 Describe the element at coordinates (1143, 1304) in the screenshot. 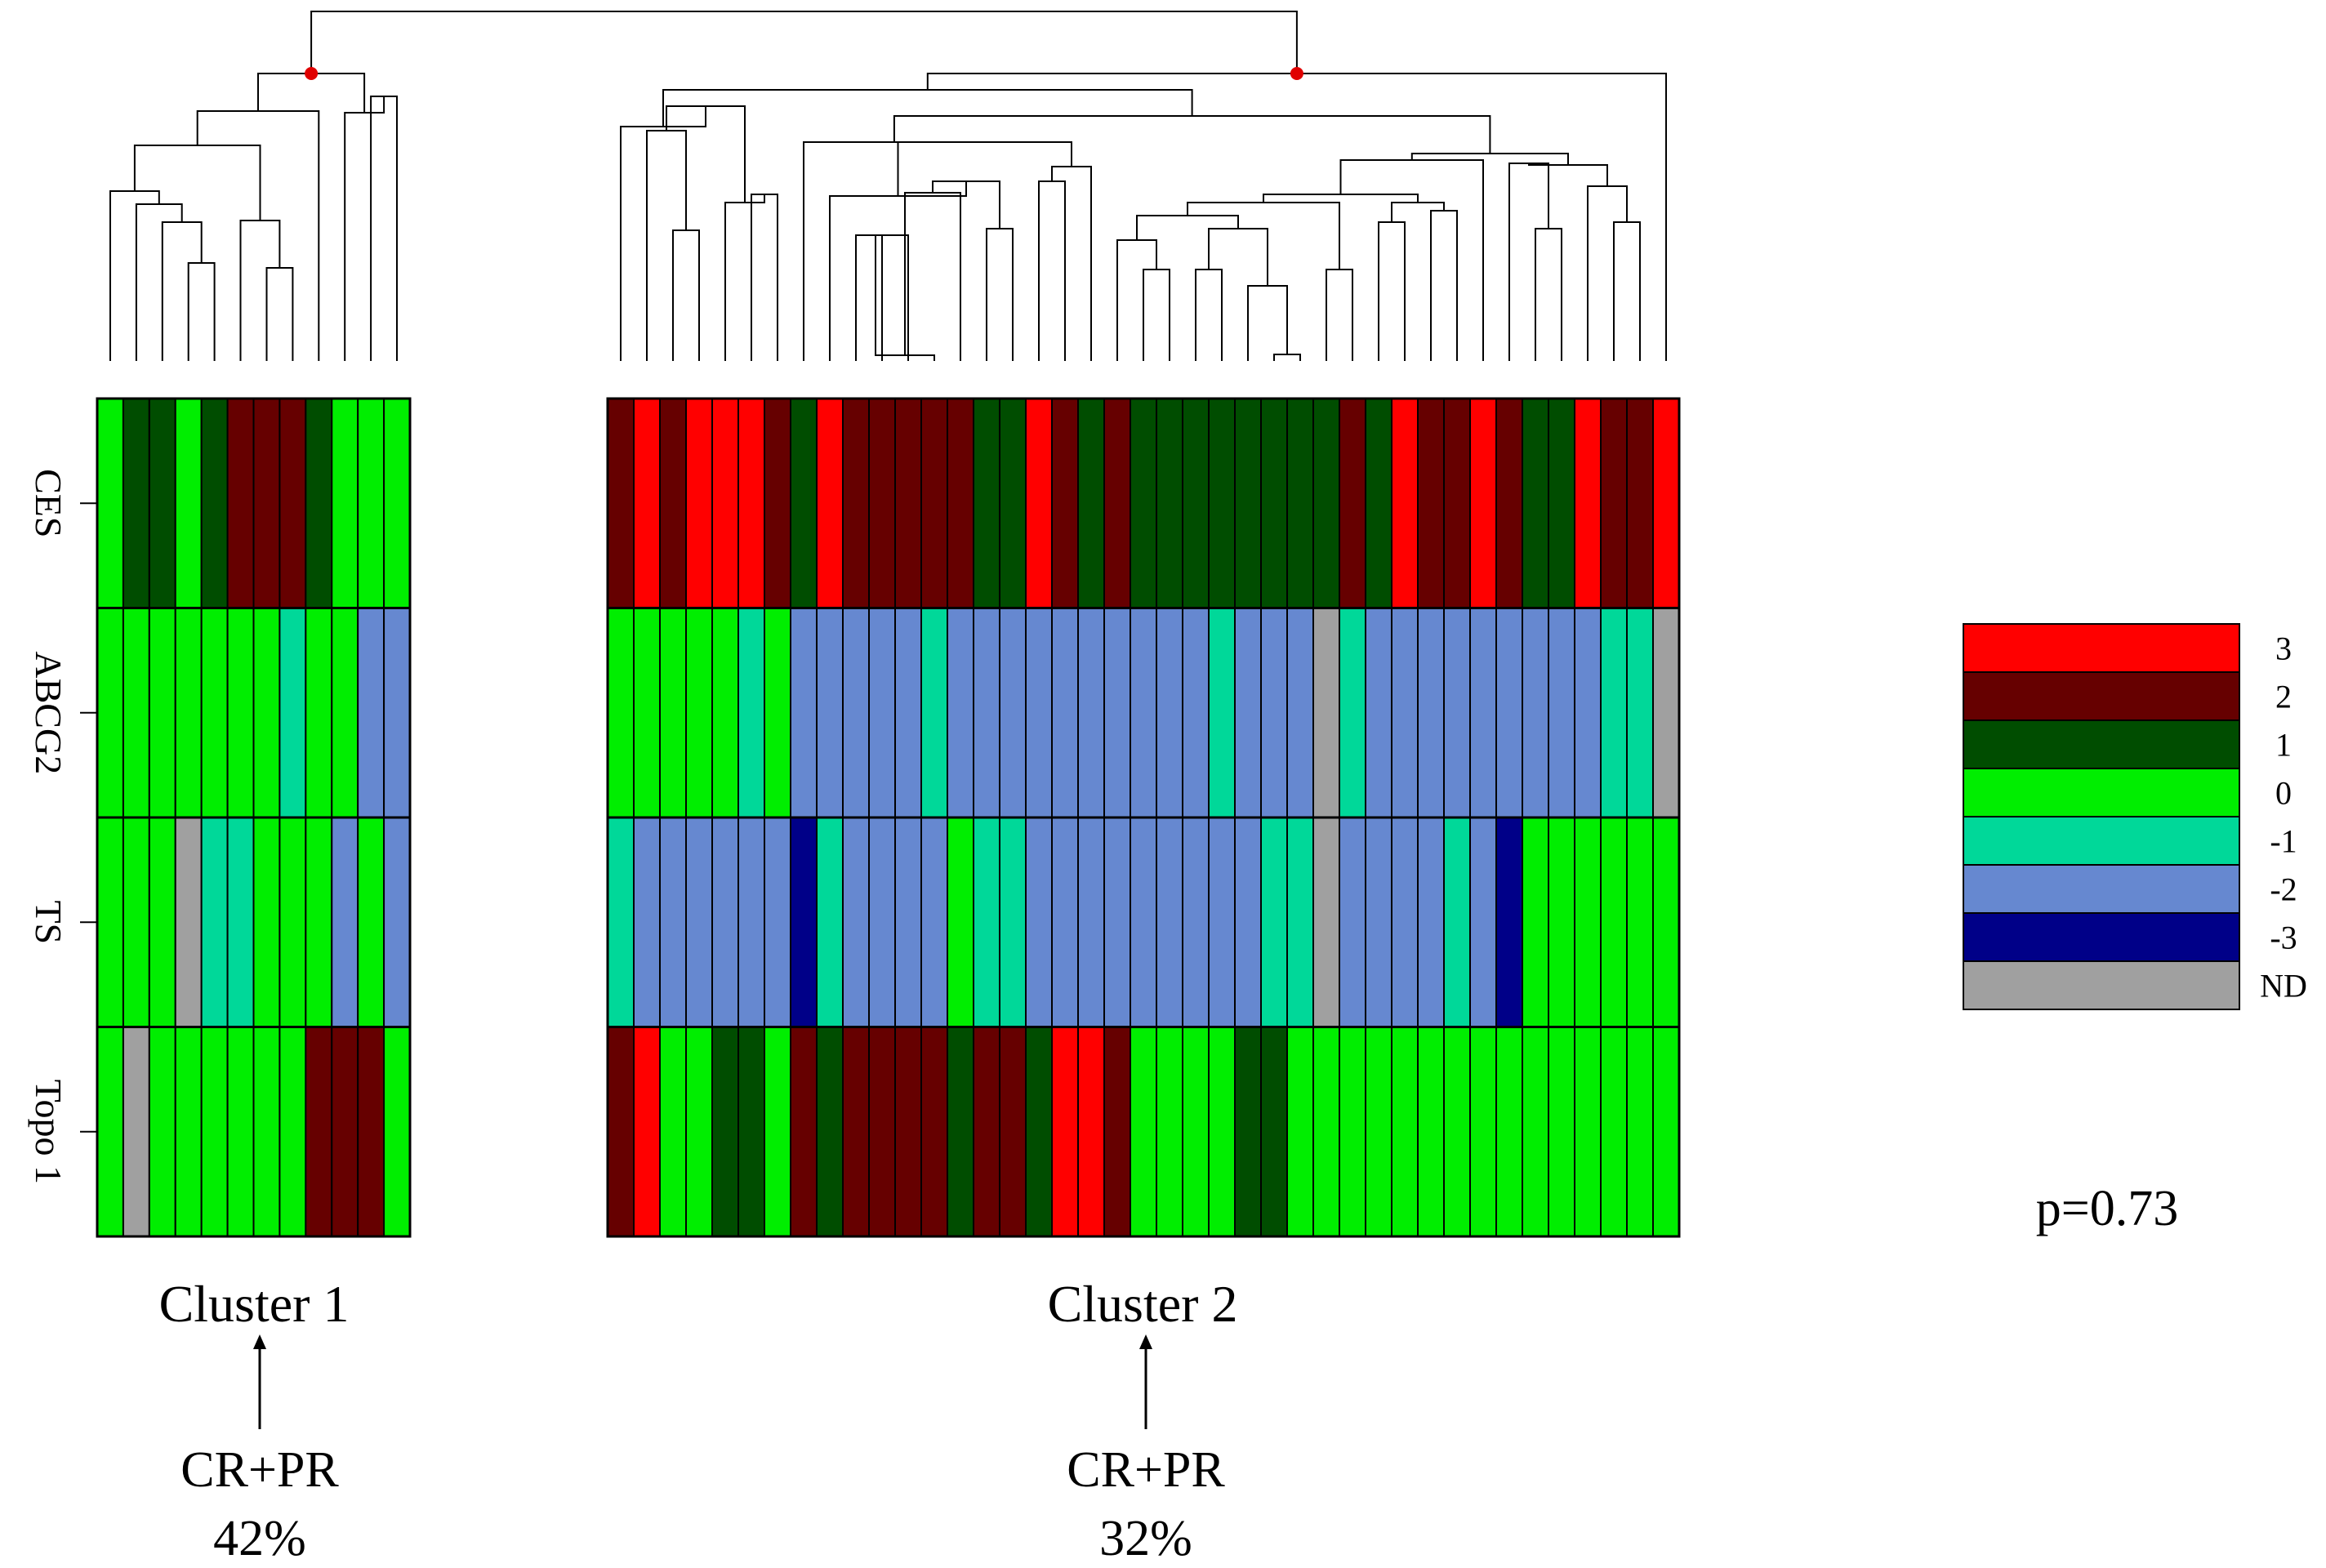

I see `cluster-name: Cluster 2` at that location.